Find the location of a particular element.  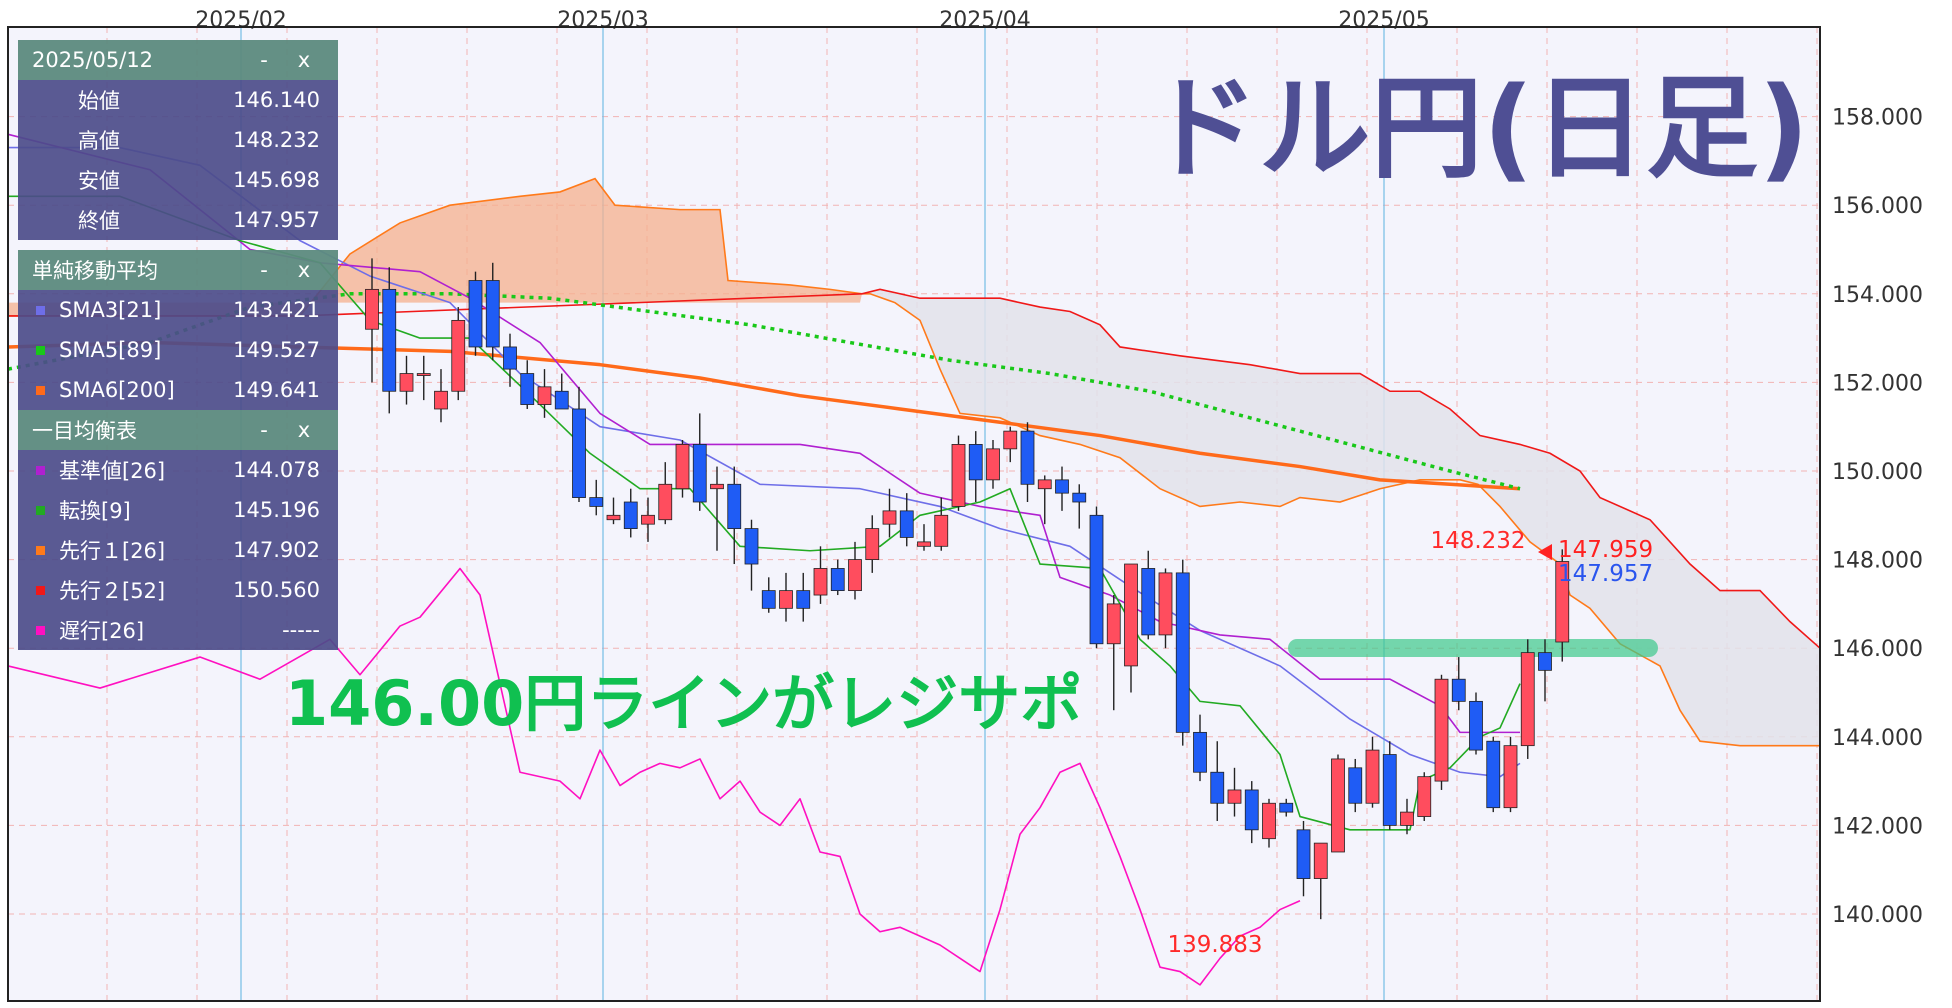

ichimoku-label: 先行２[52] is located at coordinates (112, 591).